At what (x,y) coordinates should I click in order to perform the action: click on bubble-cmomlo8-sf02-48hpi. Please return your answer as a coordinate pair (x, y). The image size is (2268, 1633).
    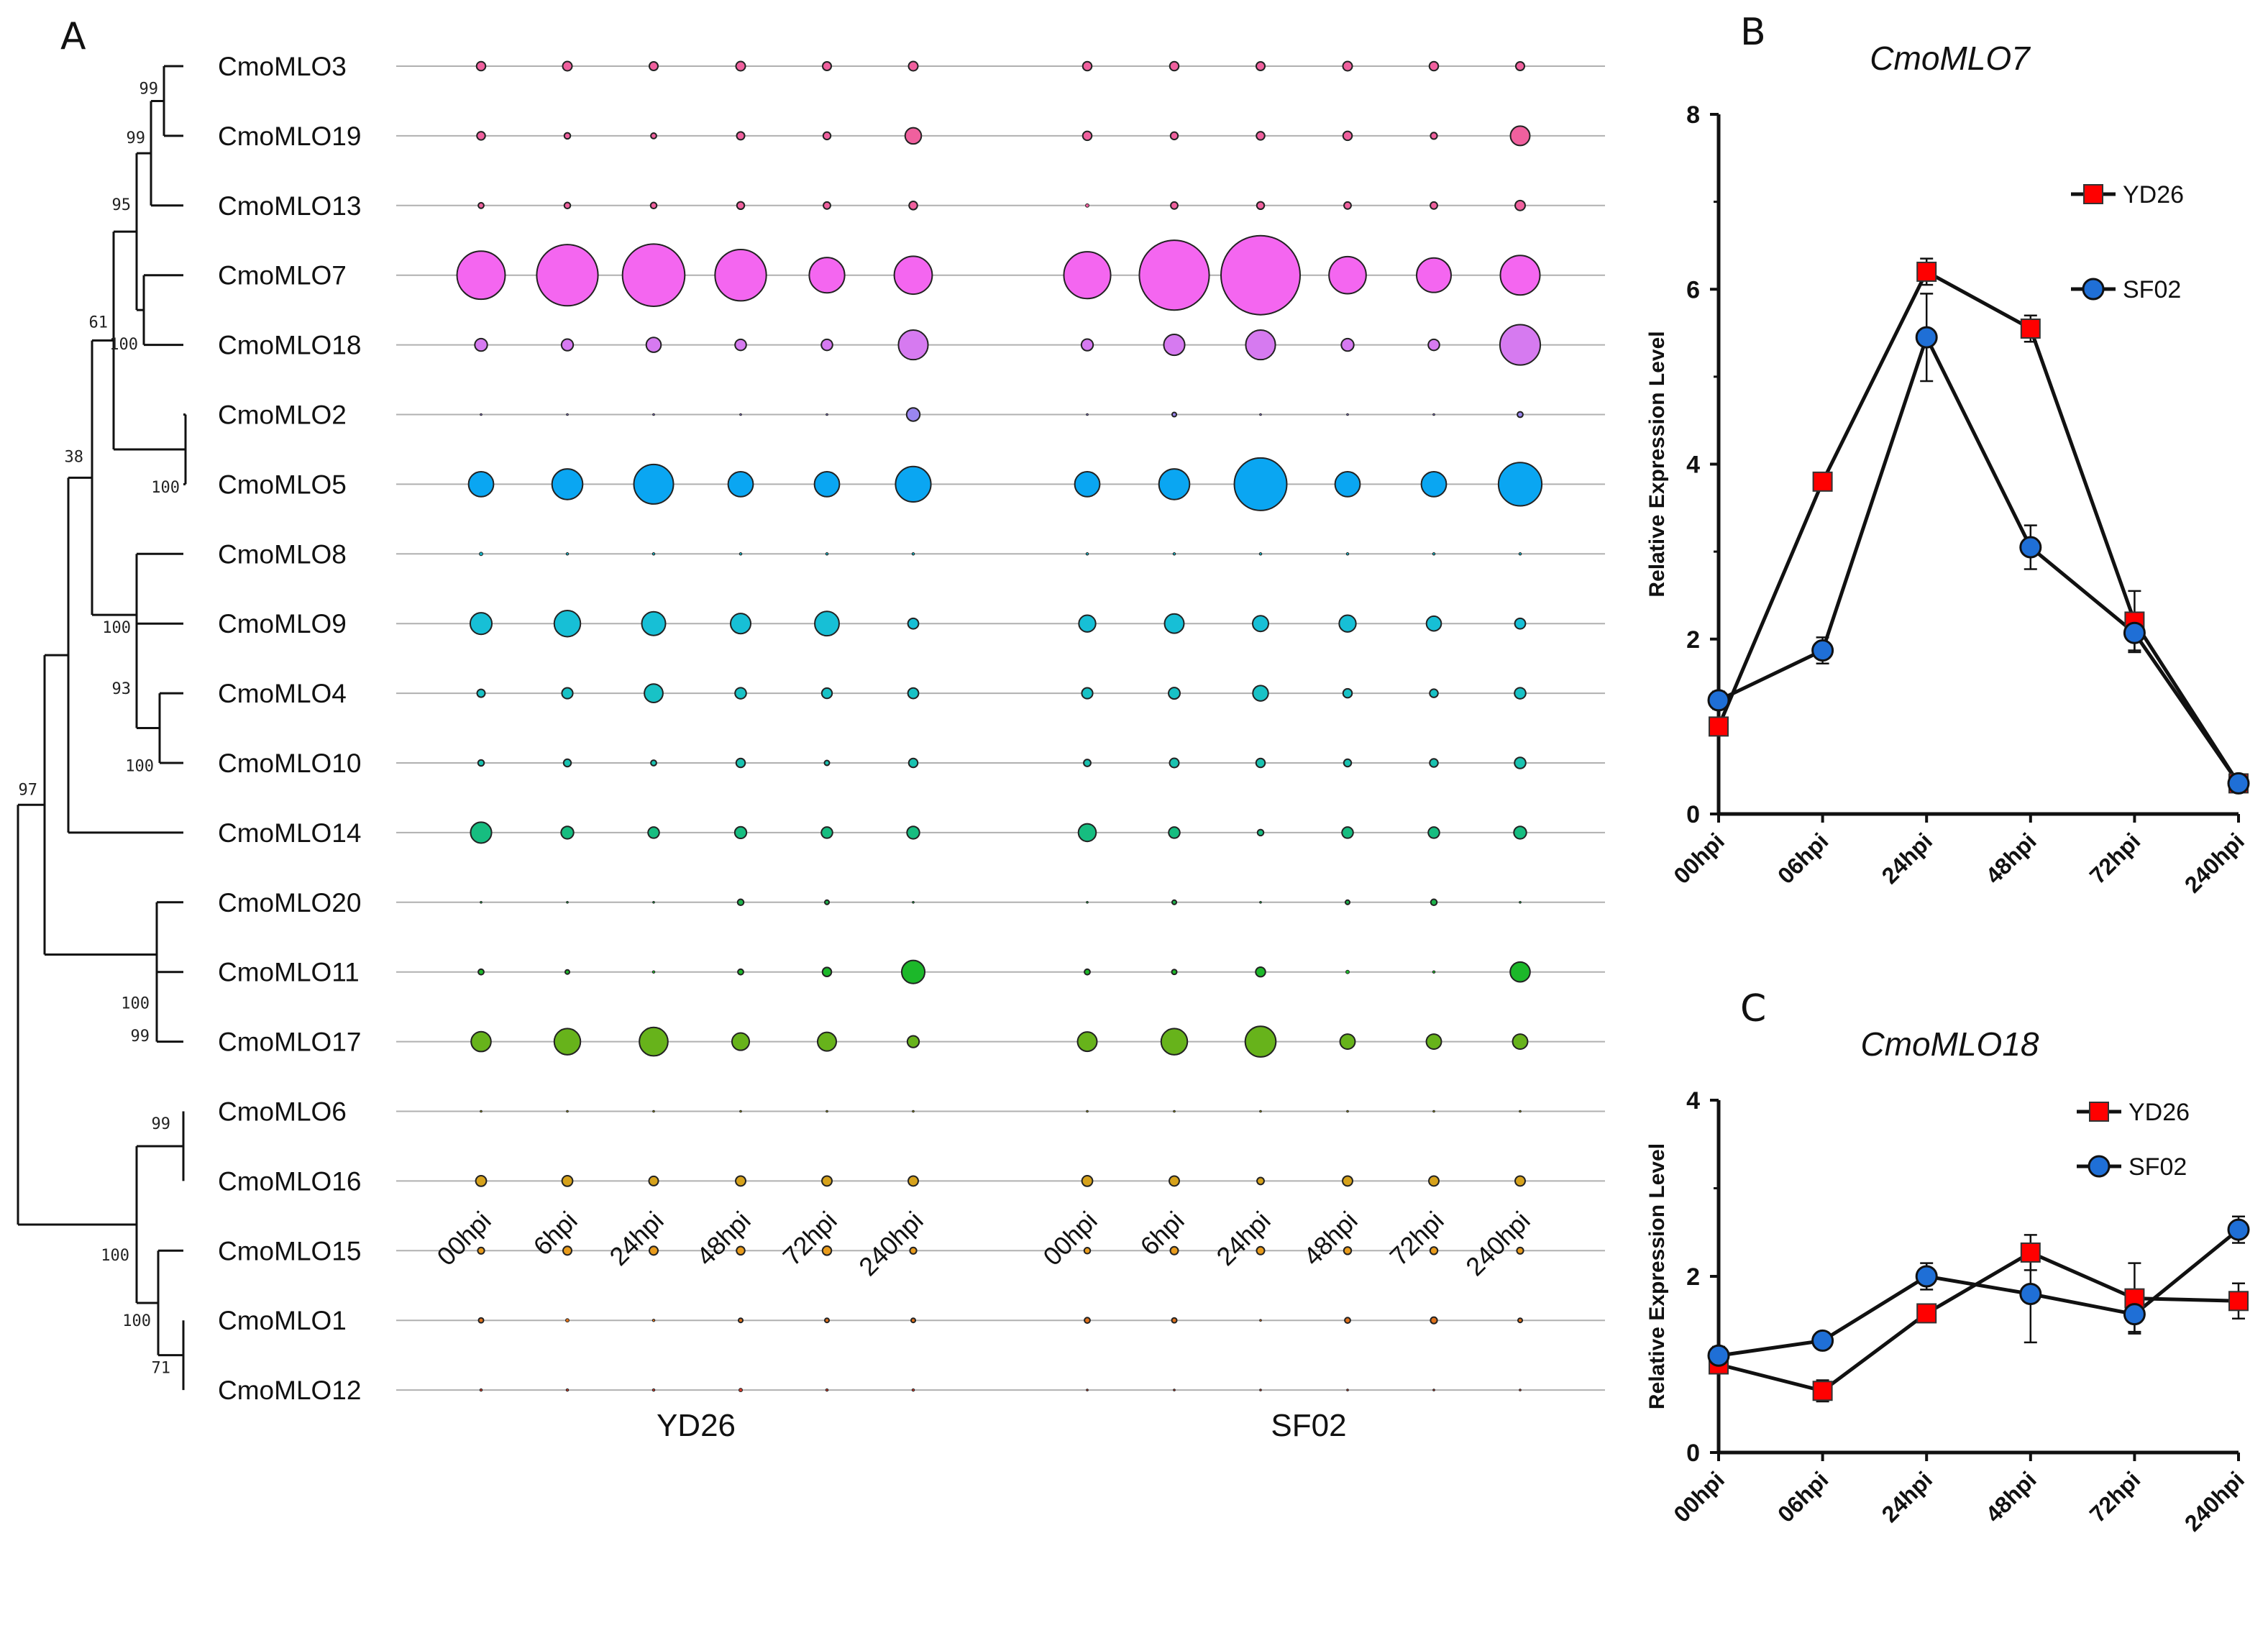
    Looking at the image, I should click on (1347, 554).